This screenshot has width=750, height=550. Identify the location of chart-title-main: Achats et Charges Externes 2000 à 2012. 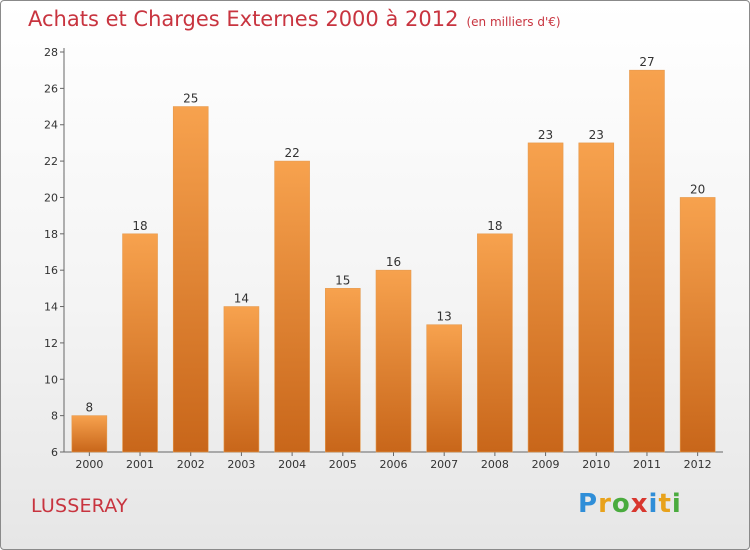
(243, 19).